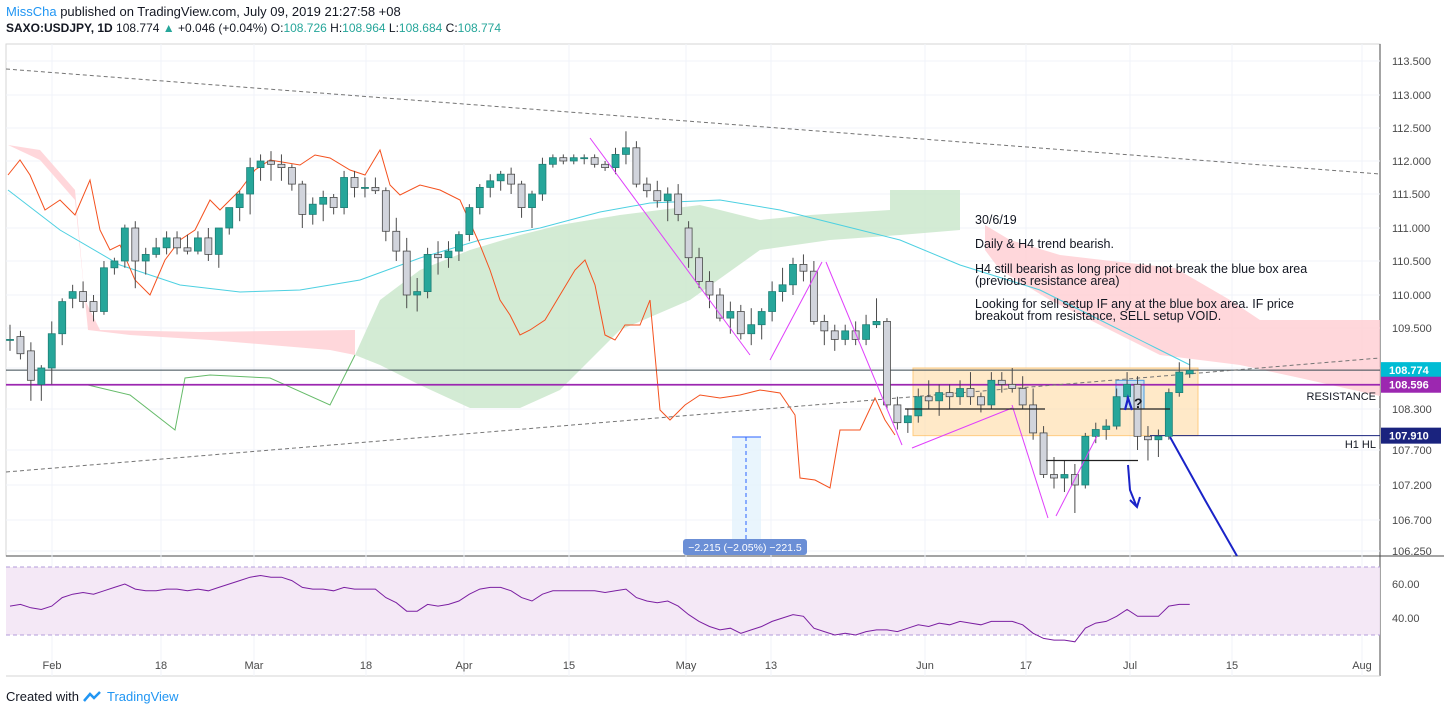 This screenshot has width=1444, height=715. I want to click on open-label: O:, so click(277, 28).